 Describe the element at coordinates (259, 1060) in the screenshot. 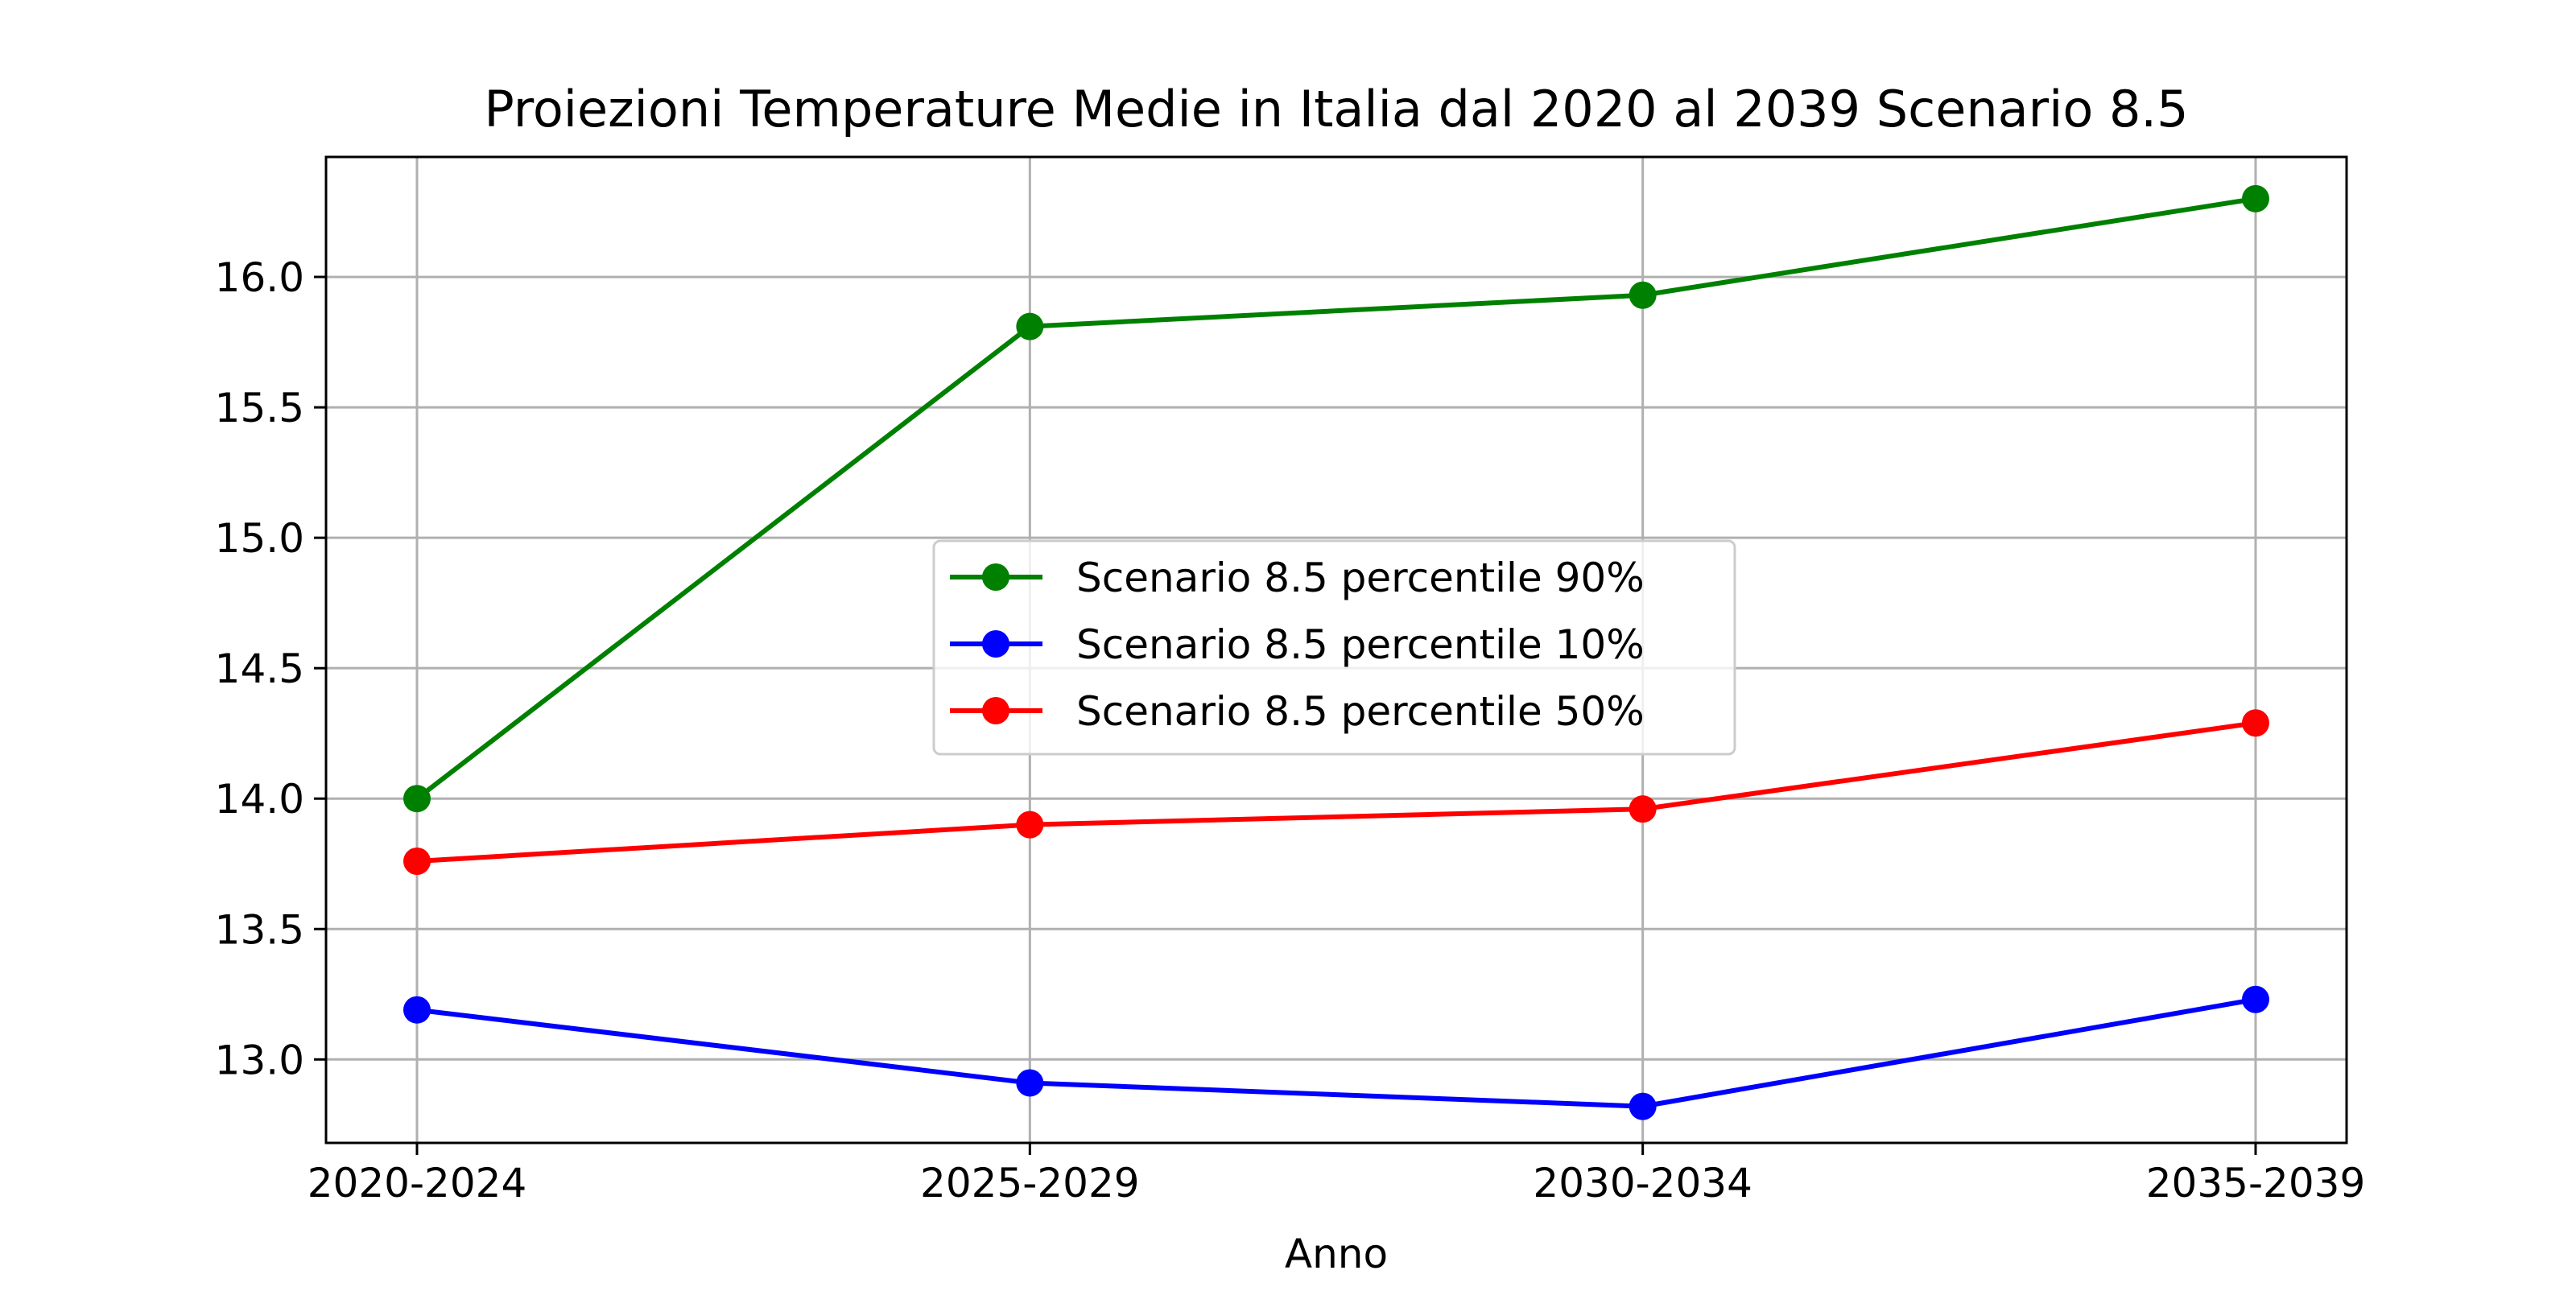

I see `y-tick-label: 13.0` at that location.